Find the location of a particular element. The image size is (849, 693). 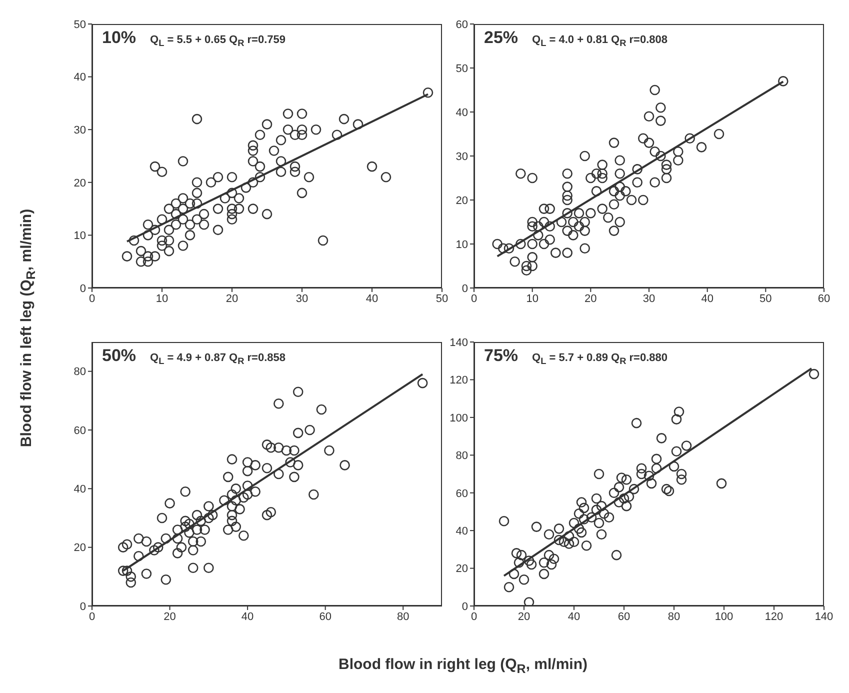

annotation: 50% is located at coordinates (119, 356).